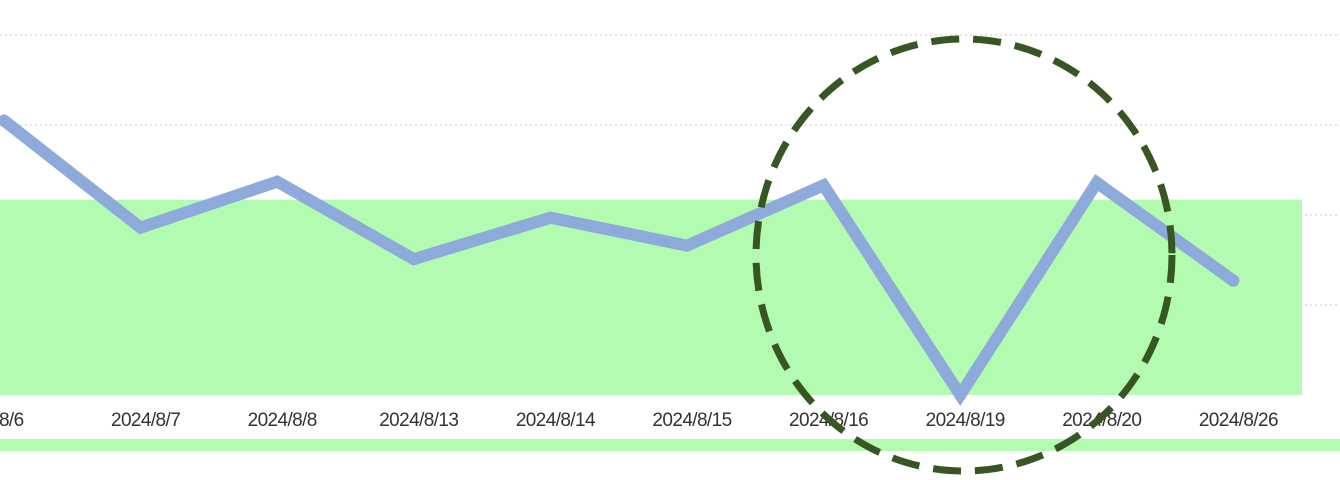 The image size is (1340, 480). Describe the element at coordinates (418, 420) in the screenshot. I see `x-tick-label: 2024/8/13` at that location.